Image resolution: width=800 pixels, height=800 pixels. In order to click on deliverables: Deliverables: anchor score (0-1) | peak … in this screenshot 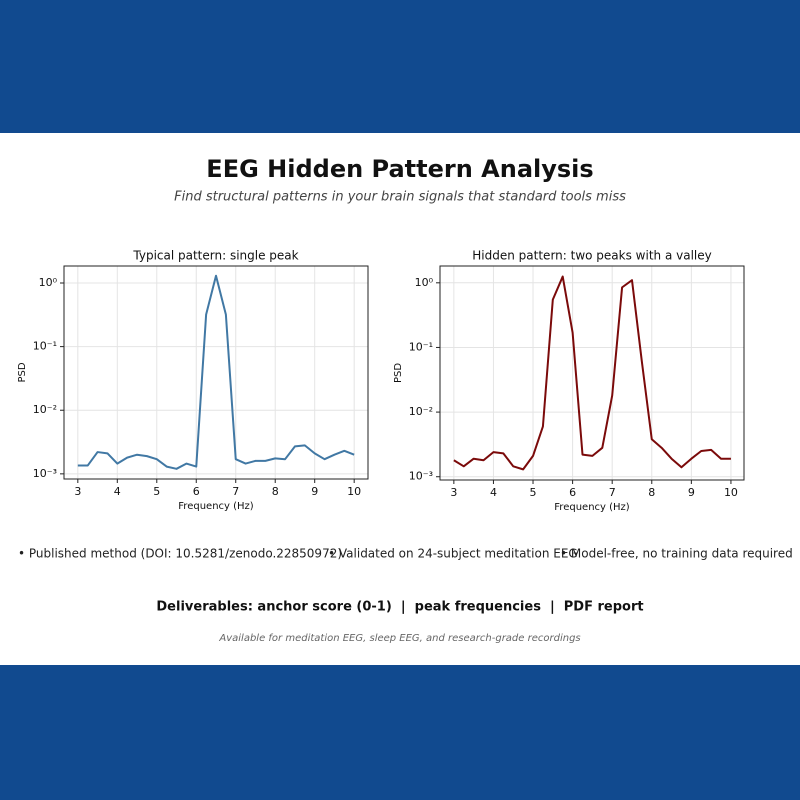, I will do `click(399, 607)`.